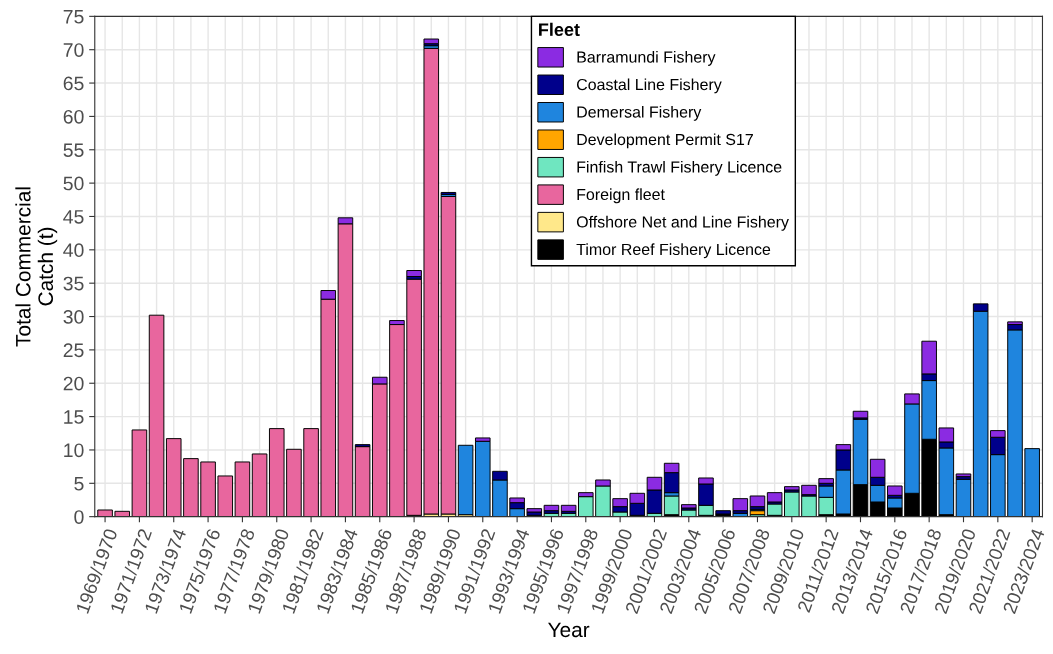 The height and width of the screenshot is (654, 1053). I want to click on legend-label: Coastal Line Fishery, so click(649, 86).